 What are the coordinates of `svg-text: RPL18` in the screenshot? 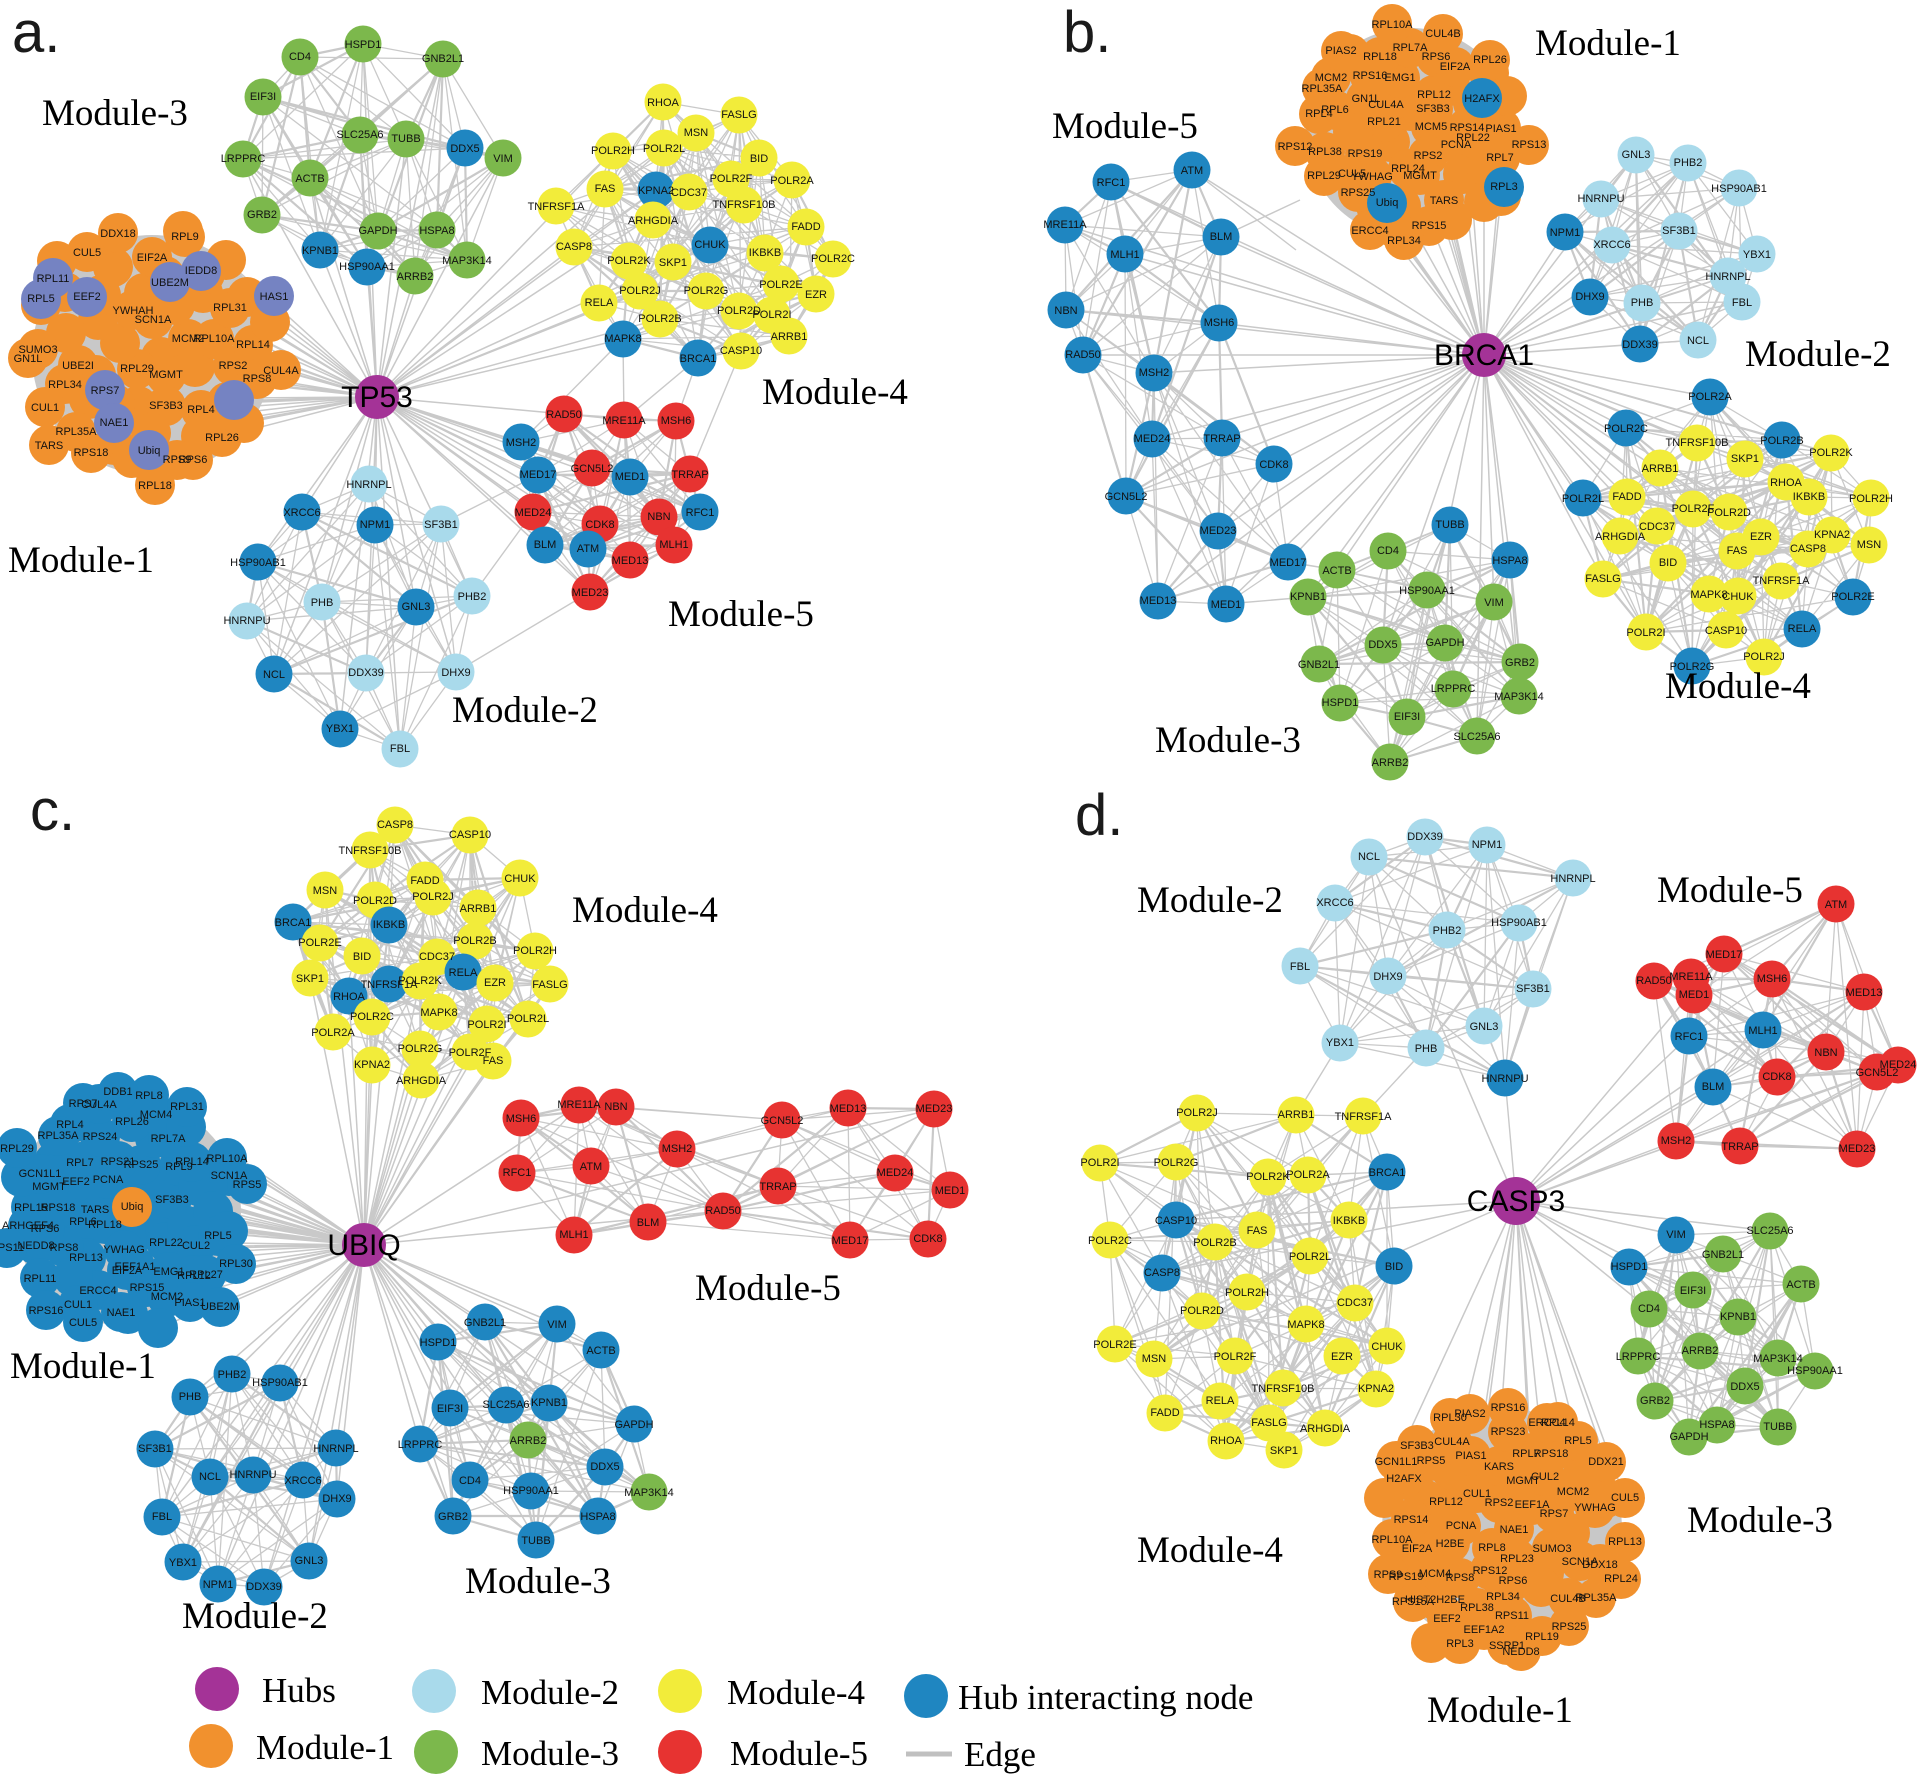 It's located at (105, 1225).